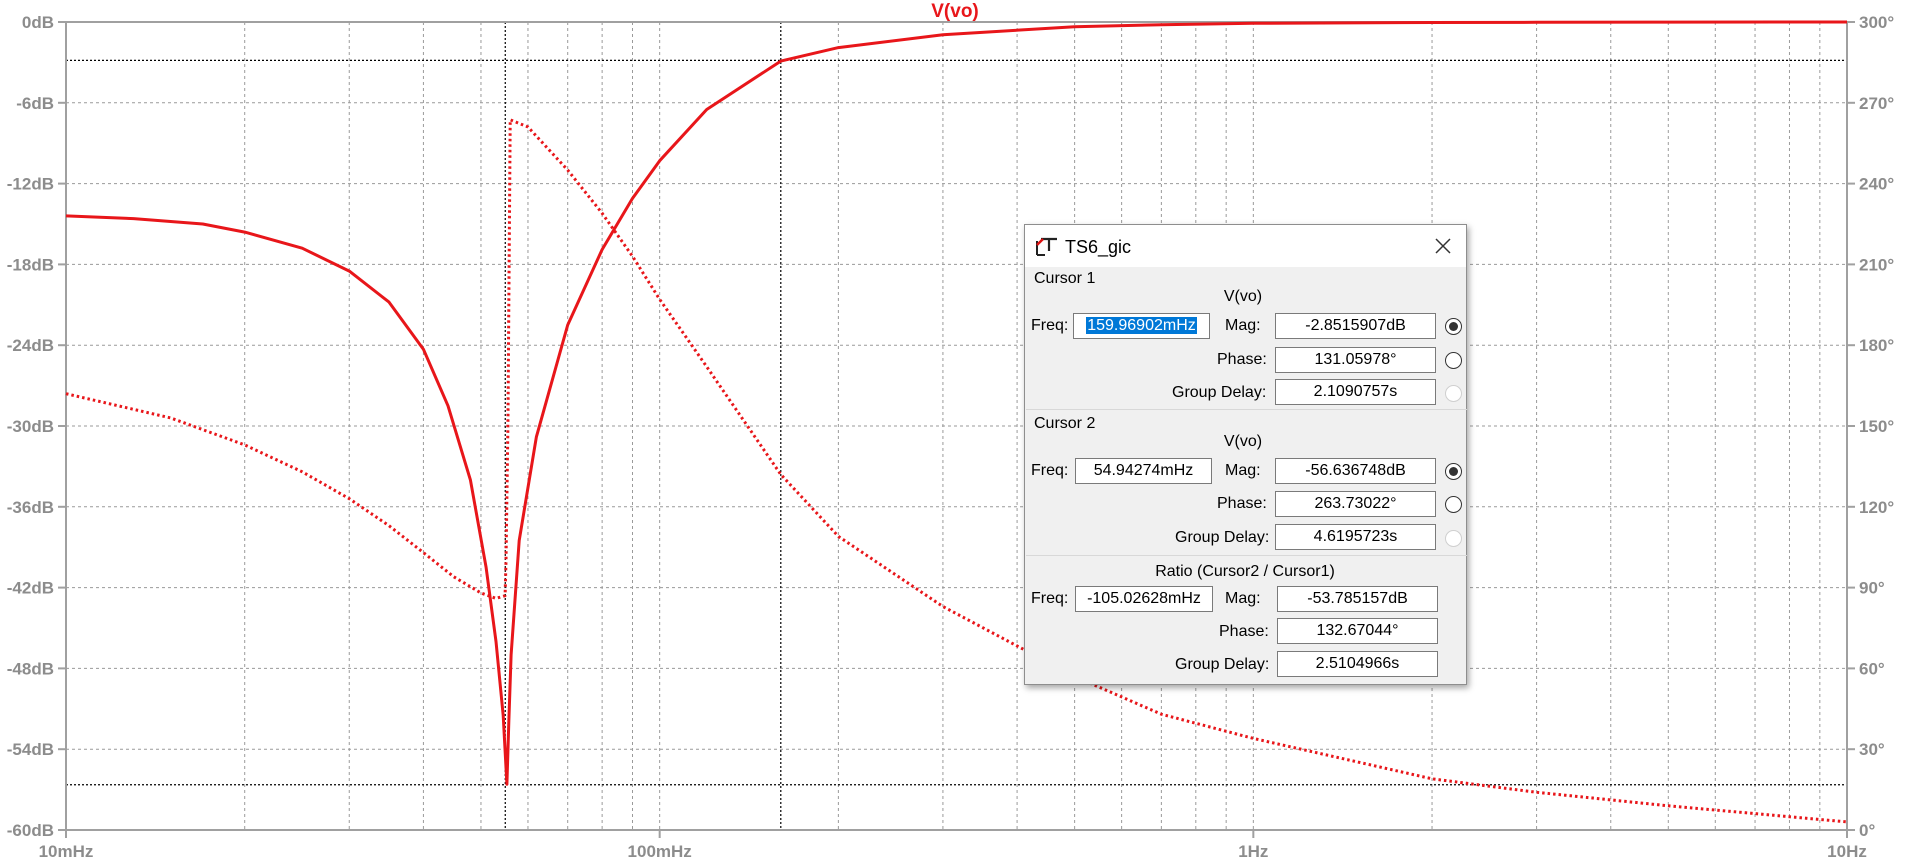  Describe the element at coordinates (1355, 471) in the screenshot. I see `cursor2-mag-field: -56.636748dB` at that location.